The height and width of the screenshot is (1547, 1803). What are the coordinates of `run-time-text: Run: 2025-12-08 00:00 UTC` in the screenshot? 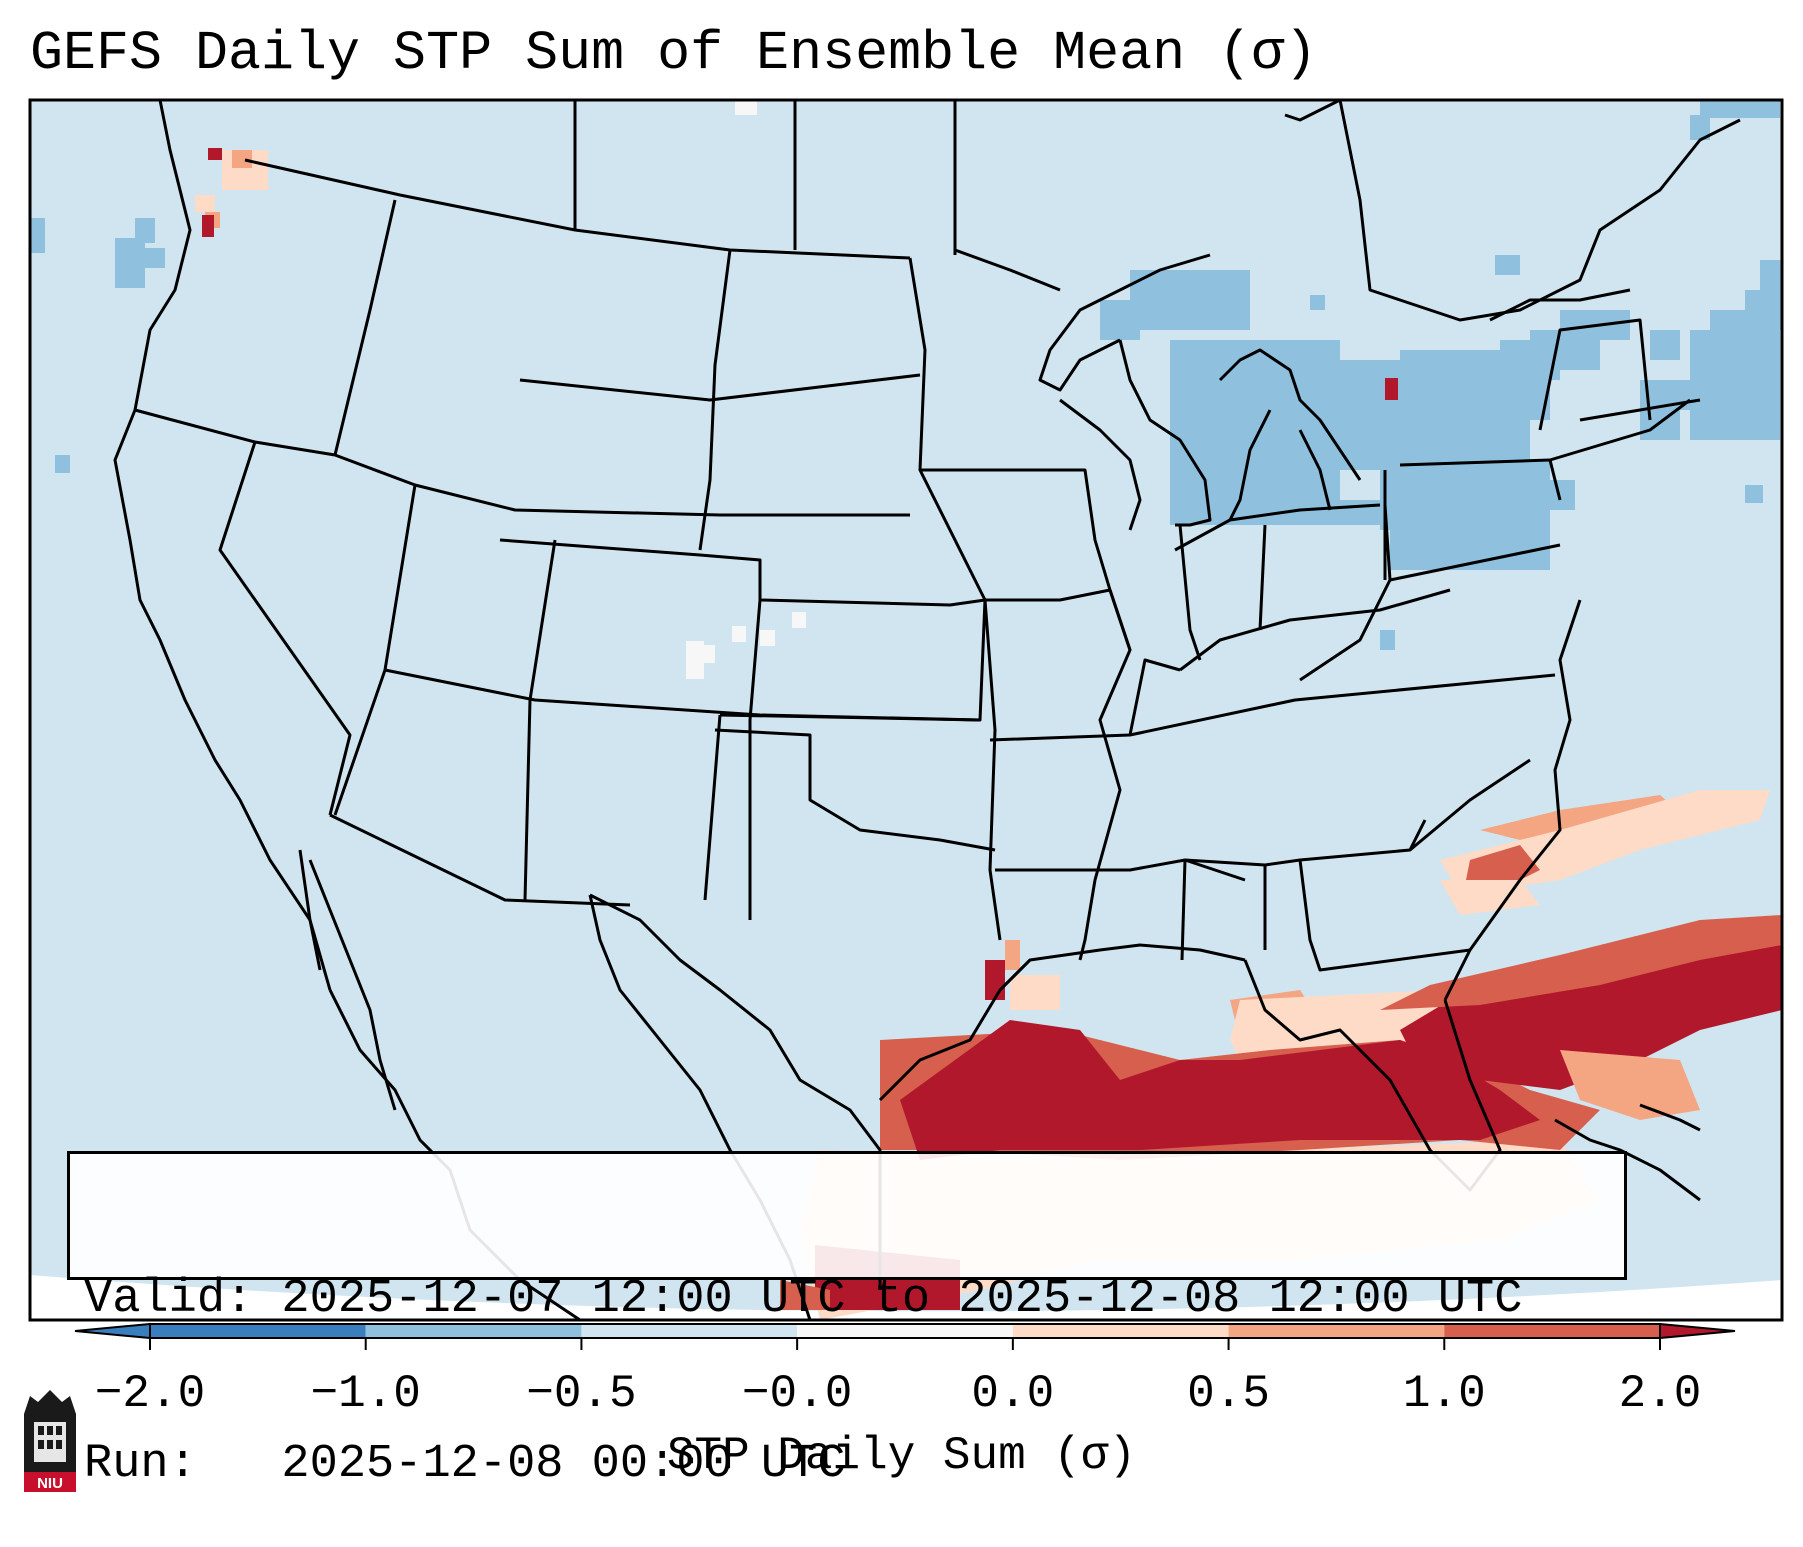 It's located at (465, 1464).